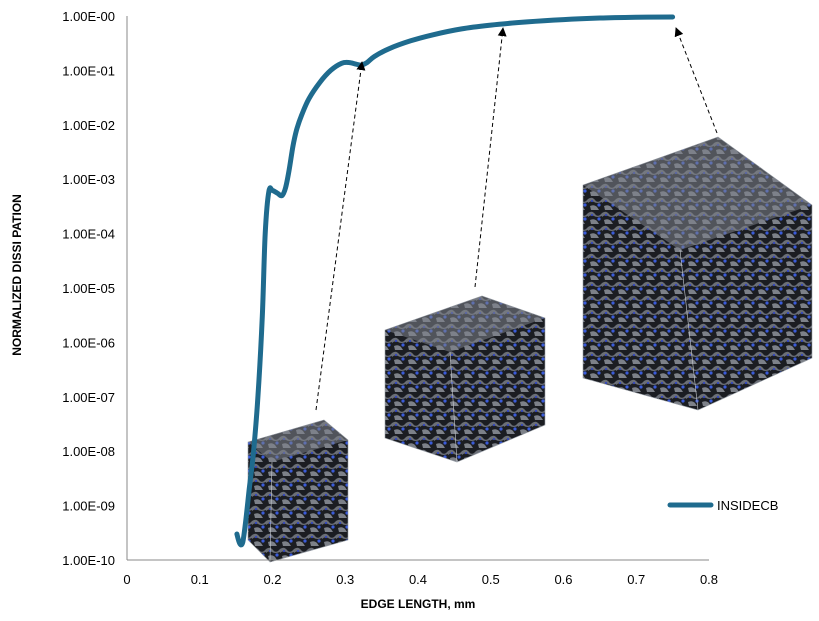  I want to click on x-tick-label: 0.1, so click(200, 579).